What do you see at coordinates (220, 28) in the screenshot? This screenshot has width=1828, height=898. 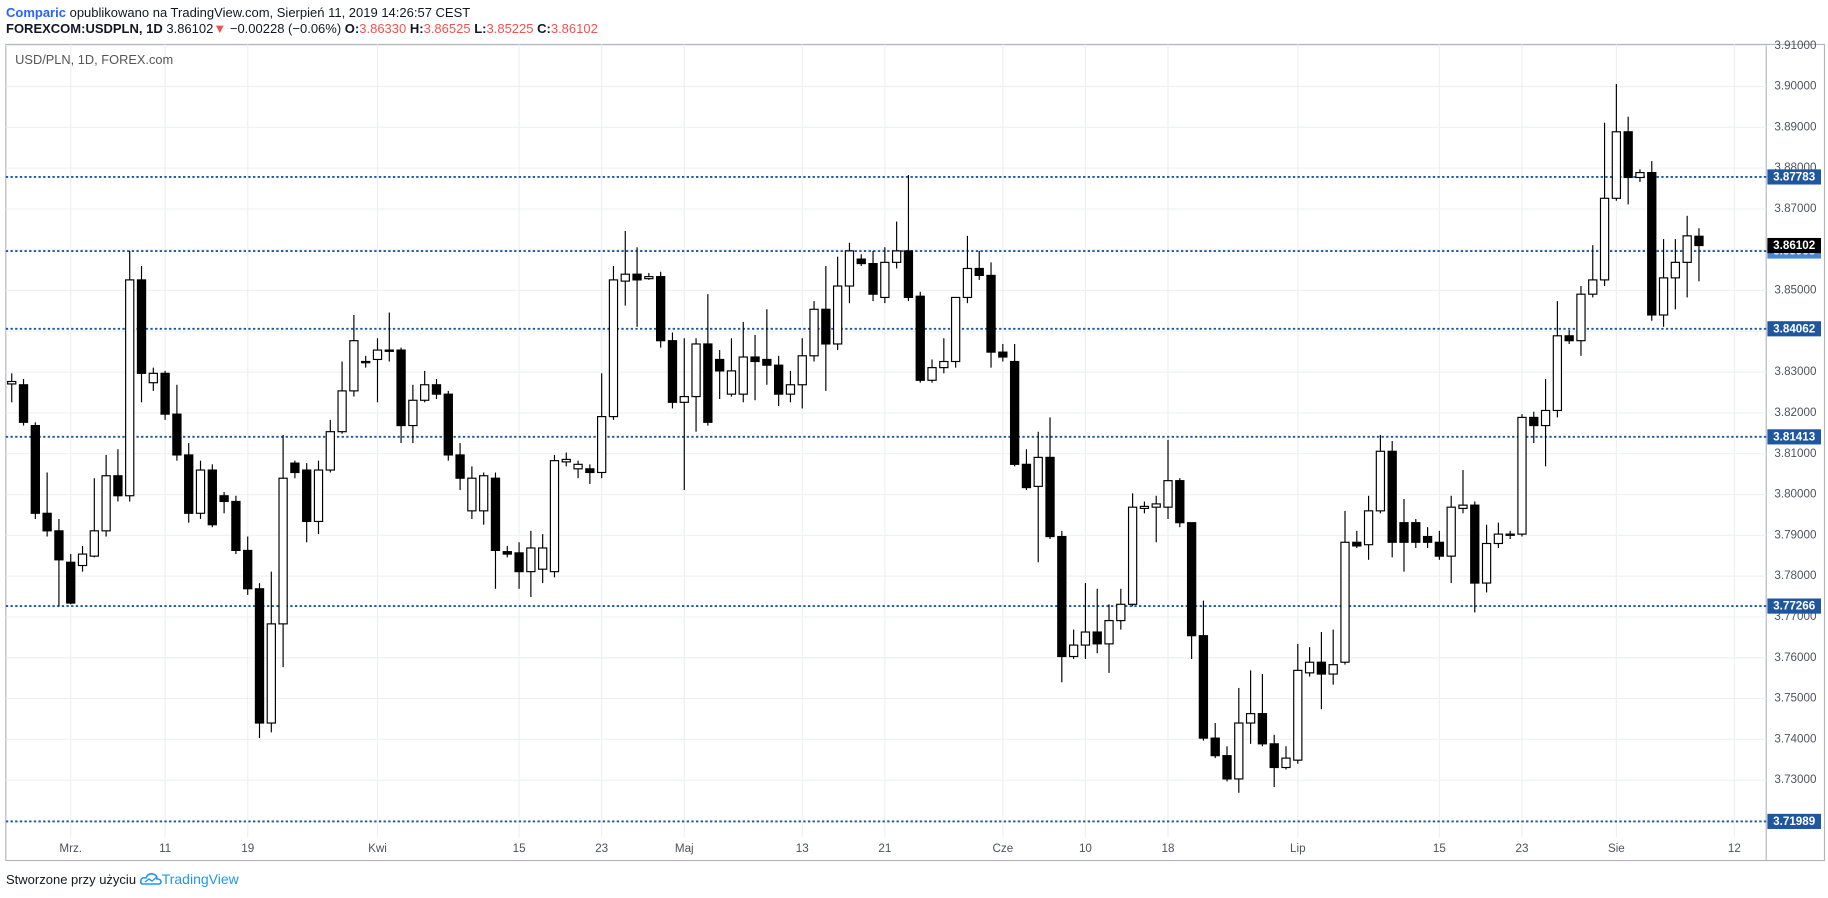 I see `change-arrow: ▼` at bounding box center [220, 28].